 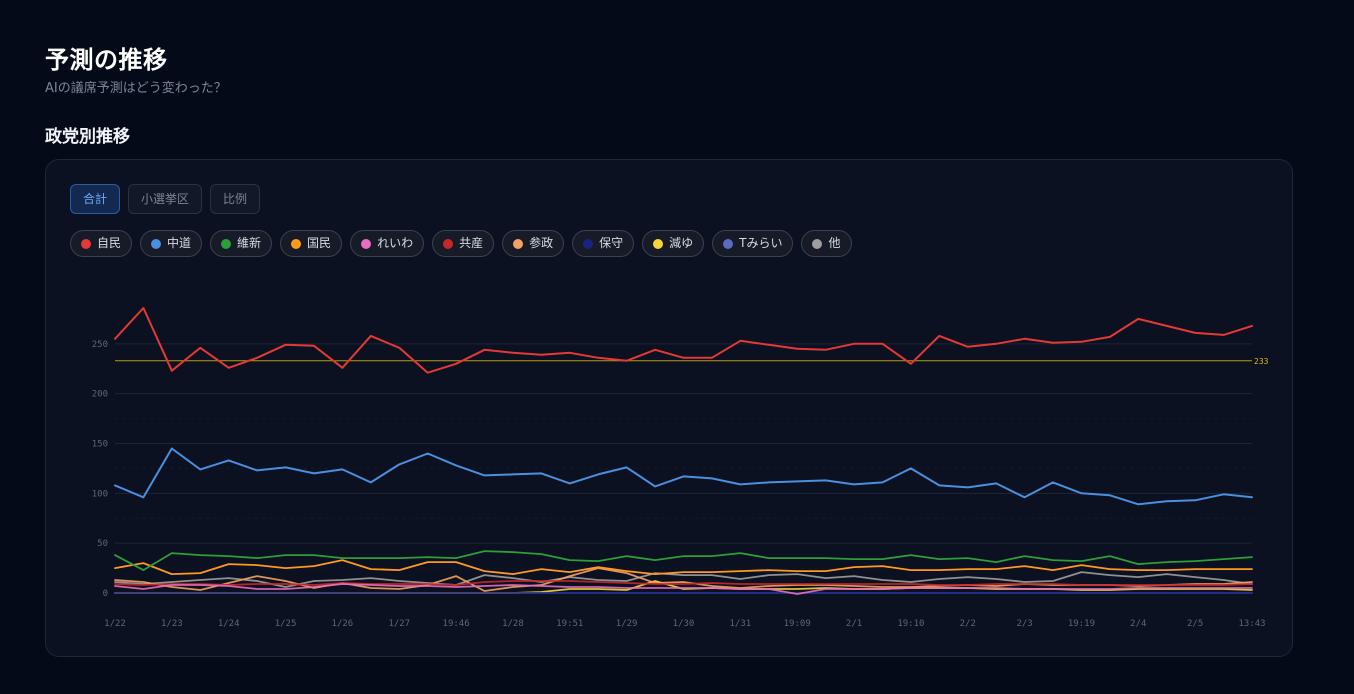 What do you see at coordinates (172, 624) in the screenshot?
I see `x-tick-label: 1/23` at bounding box center [172, 624].